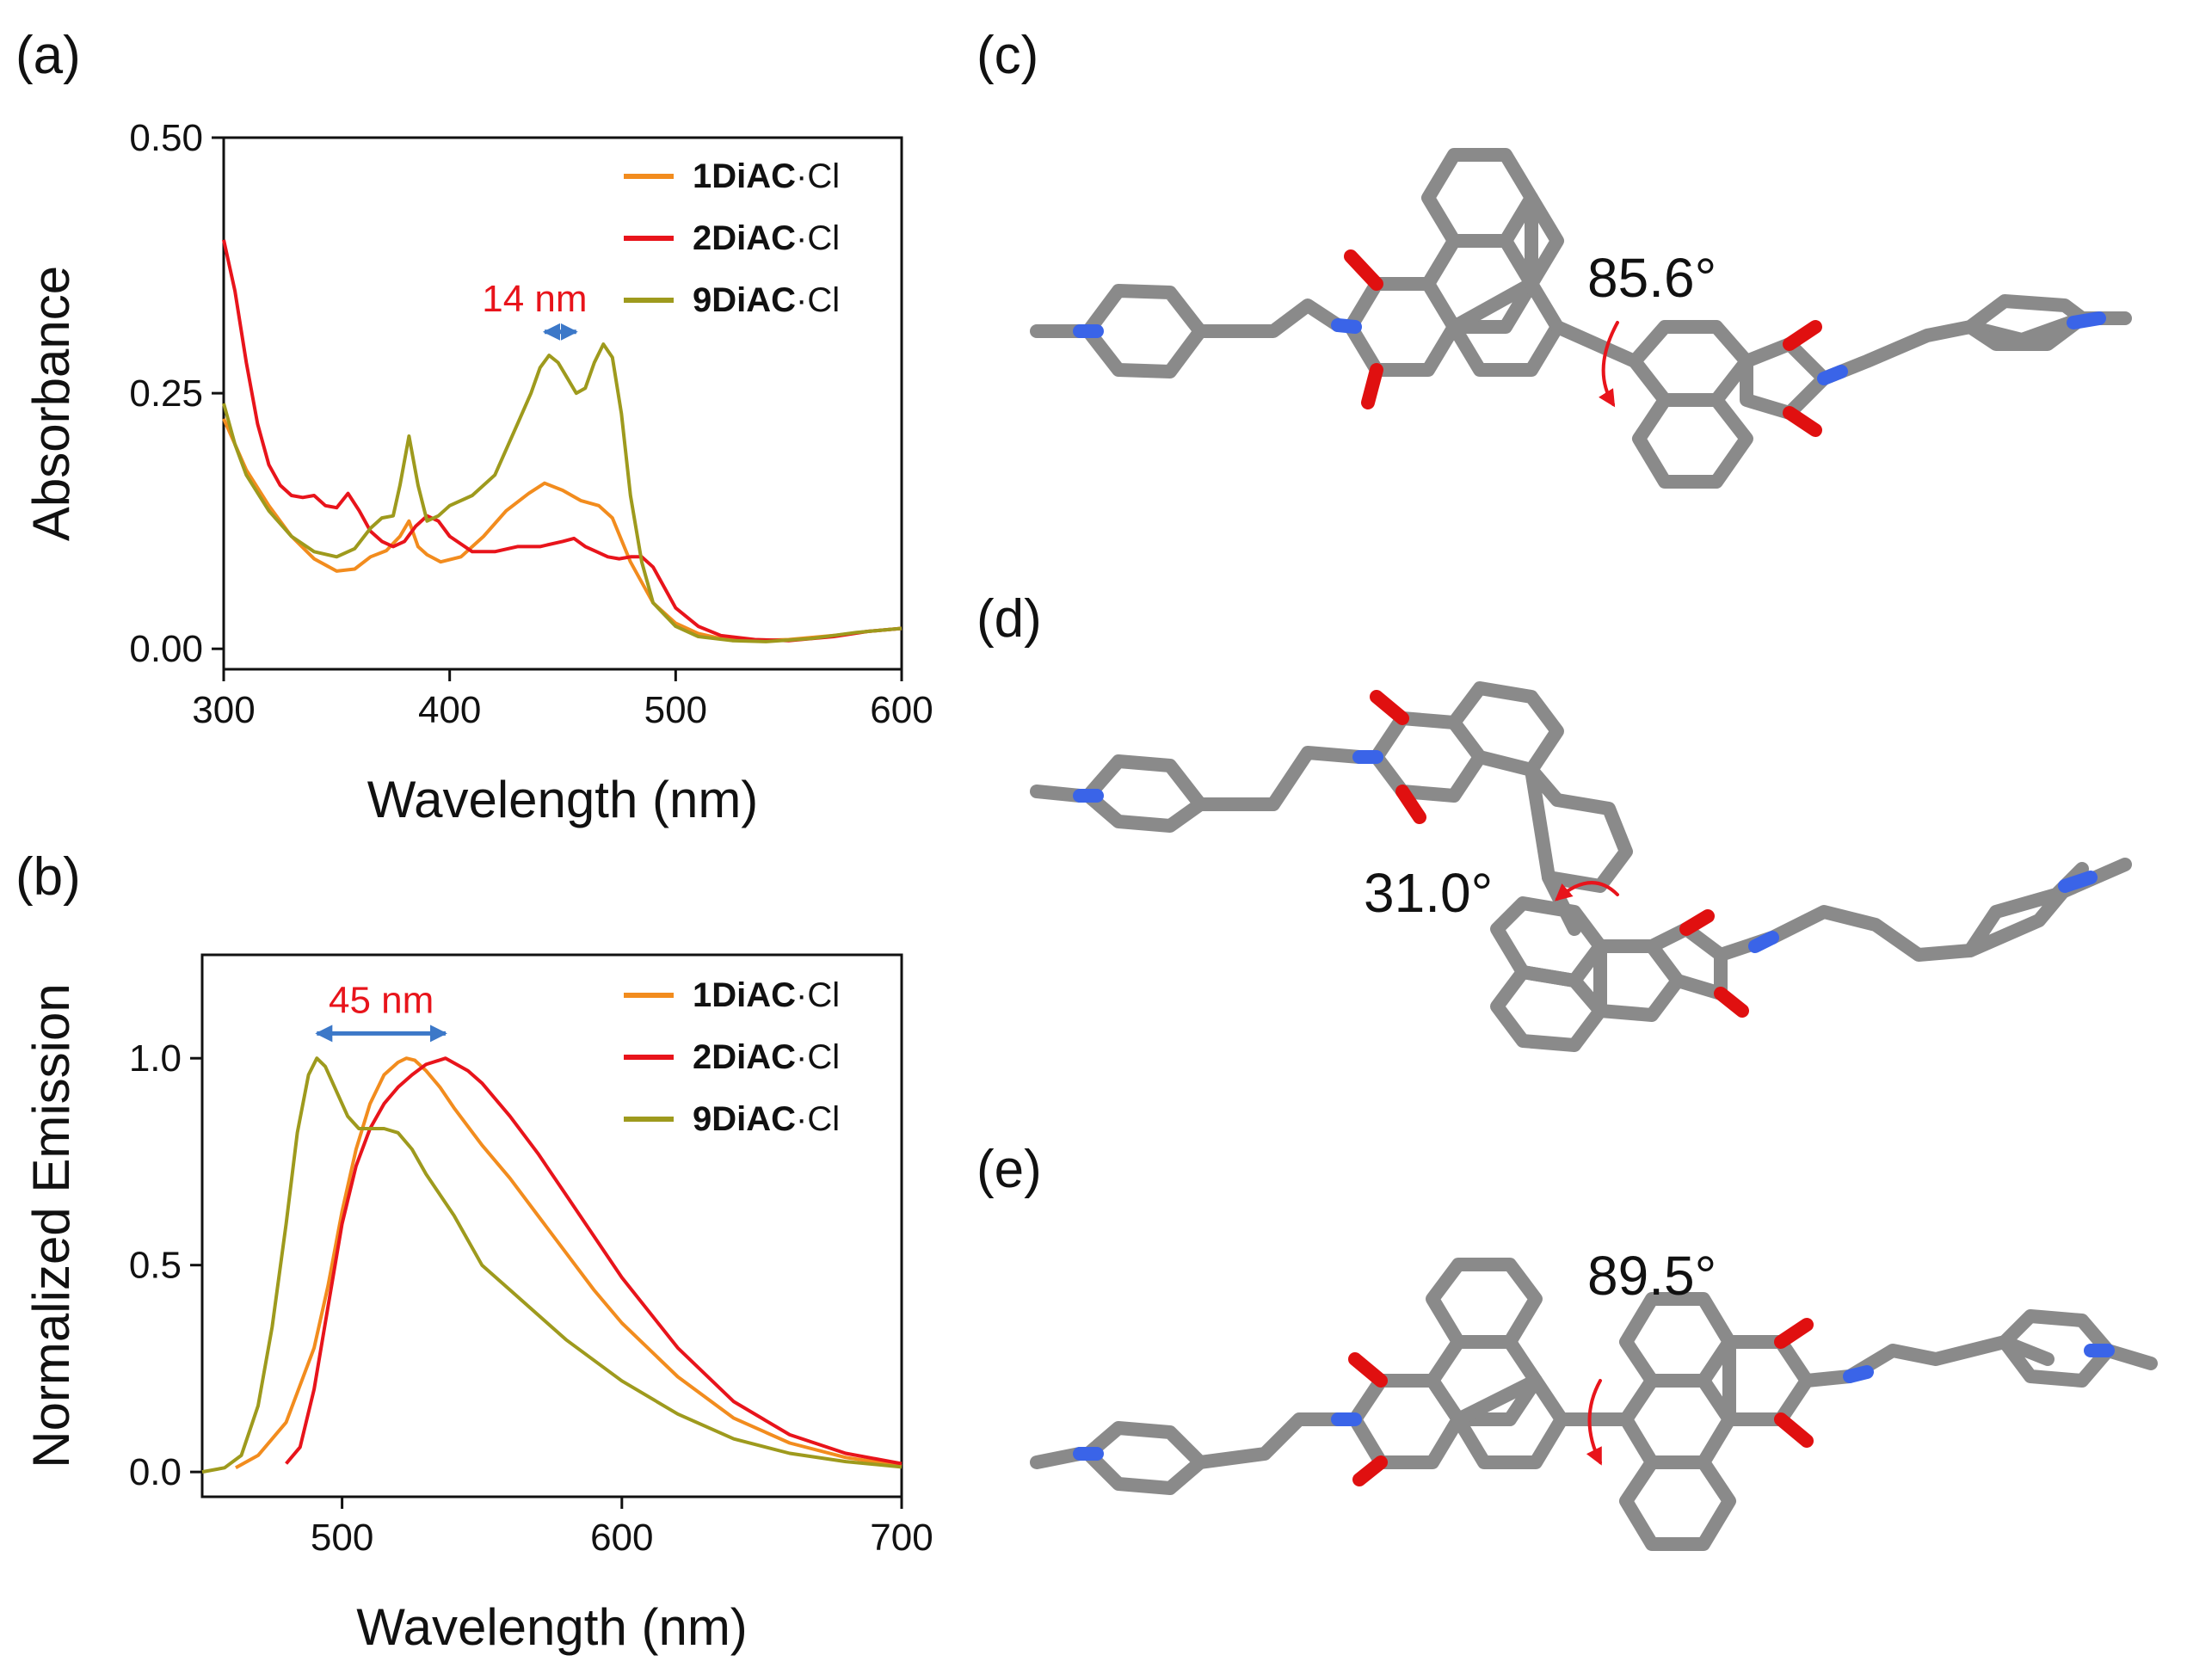  Describe the element at coordinates (1007, 56) in the screenshot. I see `panel-label-c: (c)` at that location.